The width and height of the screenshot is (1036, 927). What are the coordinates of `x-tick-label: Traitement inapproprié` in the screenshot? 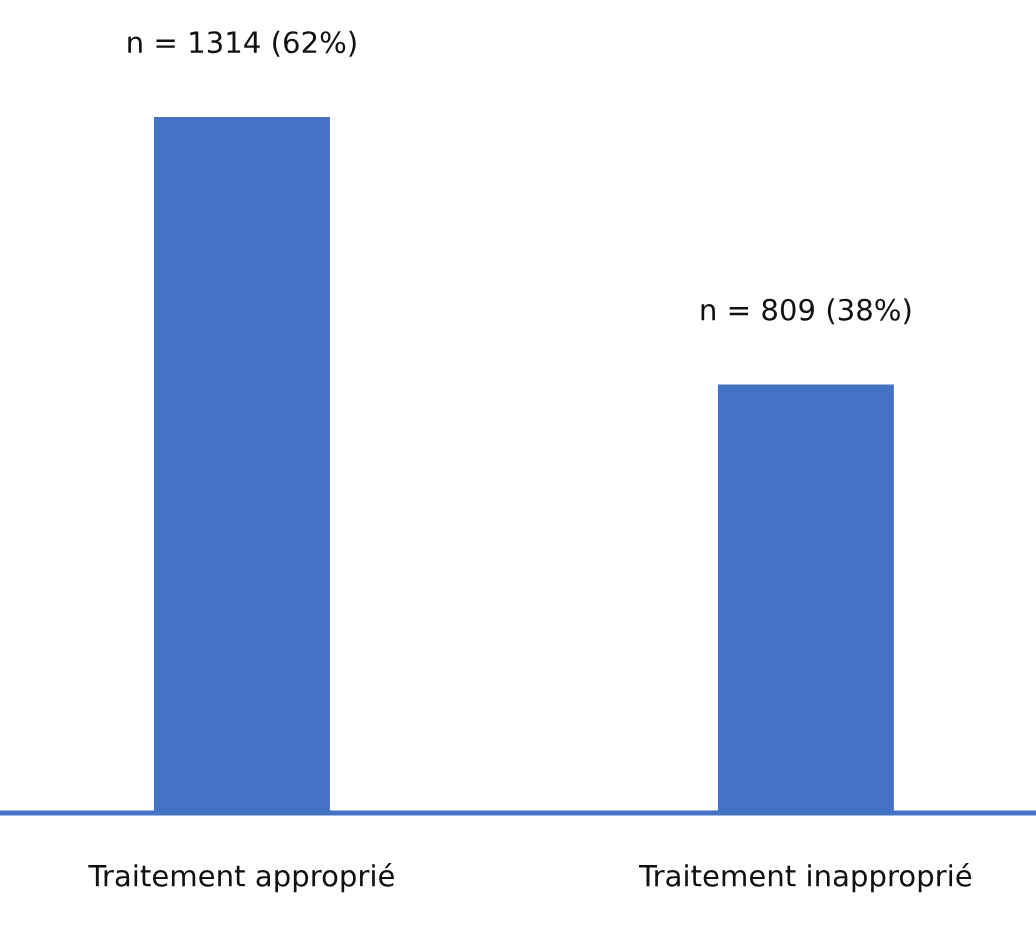 It's located at (805, 877).